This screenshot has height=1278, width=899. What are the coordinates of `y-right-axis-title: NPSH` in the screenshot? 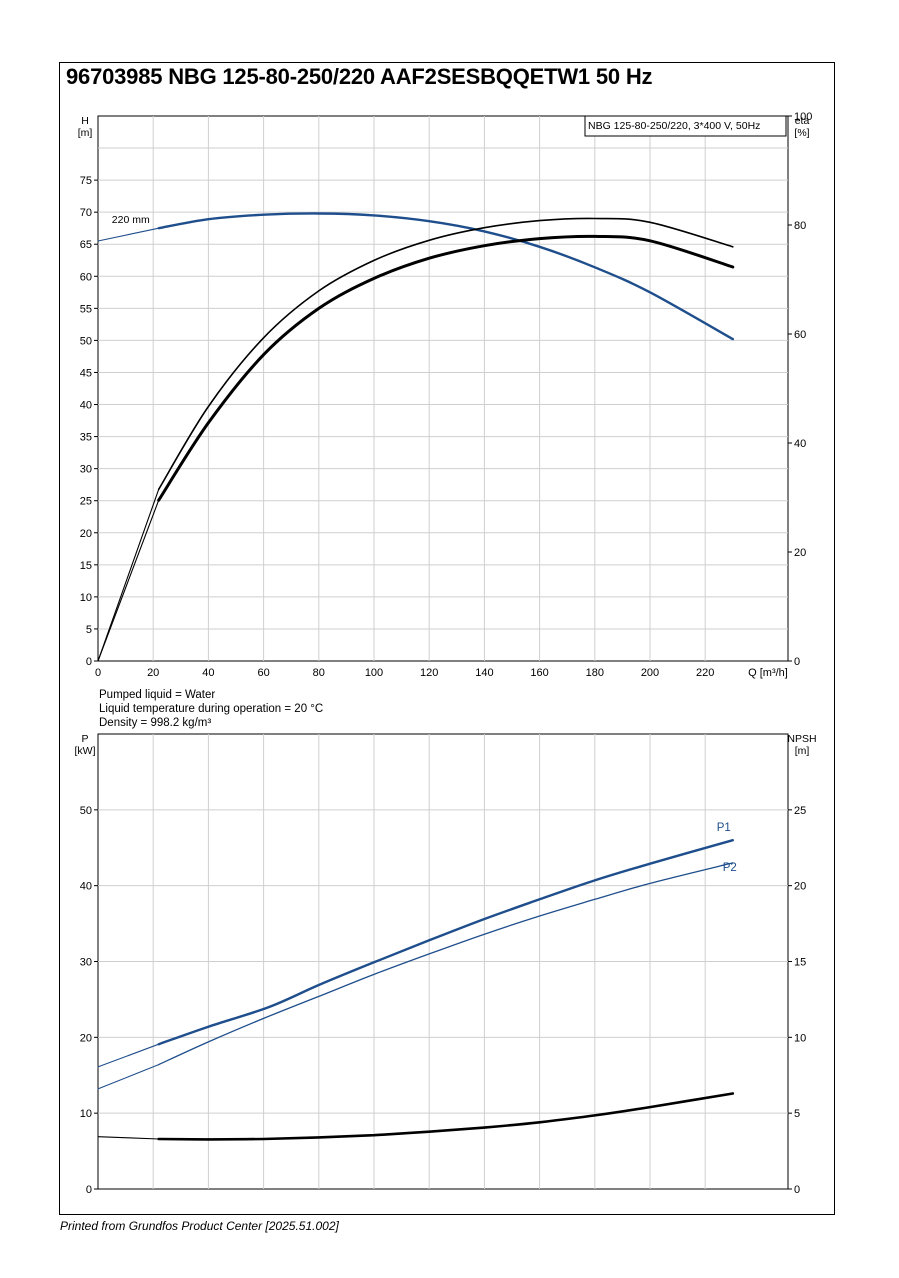 It's located at (801, 739).